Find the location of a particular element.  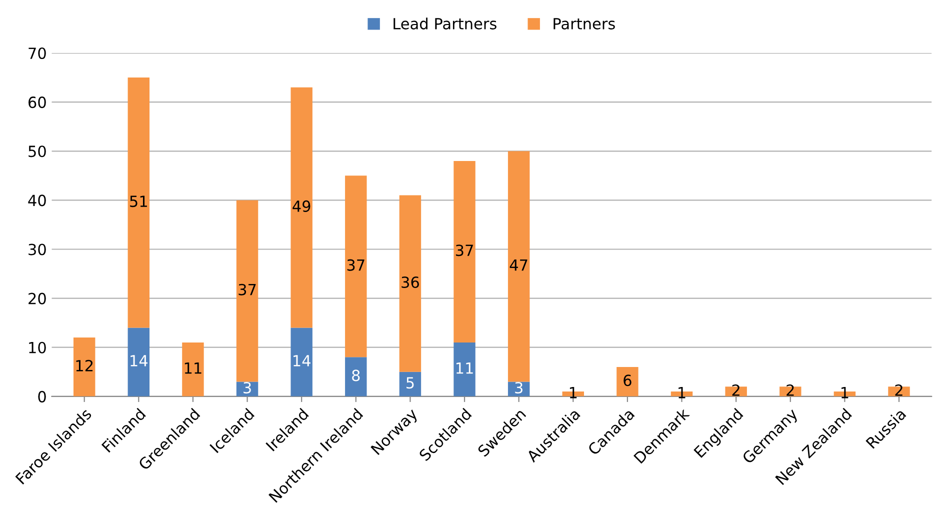

y-tick-label: 40 is located at coordinates (37, 200).